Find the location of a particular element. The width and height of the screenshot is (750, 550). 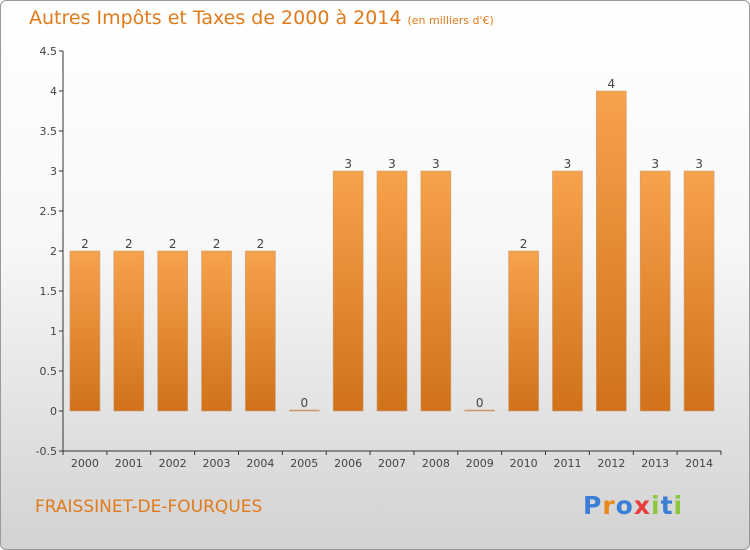

y-tick-label: 1 is located at coordinates (53, 331).